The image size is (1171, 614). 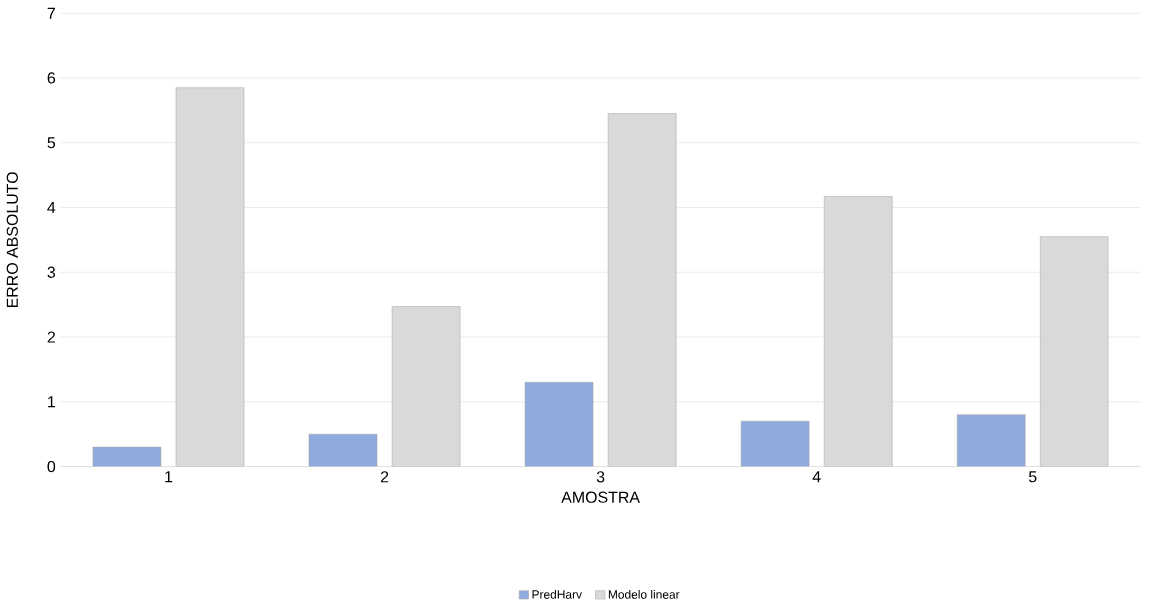 What do you see at coordinates (600, 497) in the screenshot?
I see `x-axis-title: AMOSTRA` at bounding box center [600, 497].